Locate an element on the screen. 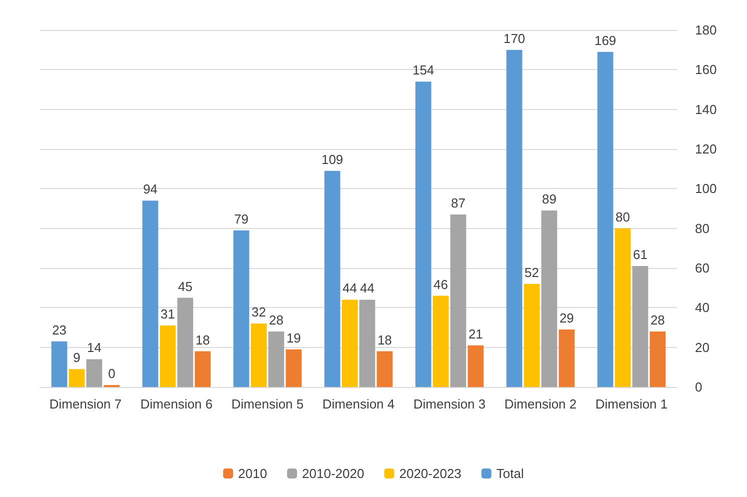  y-tick-label: 20 is located at coordinates (702, 347).